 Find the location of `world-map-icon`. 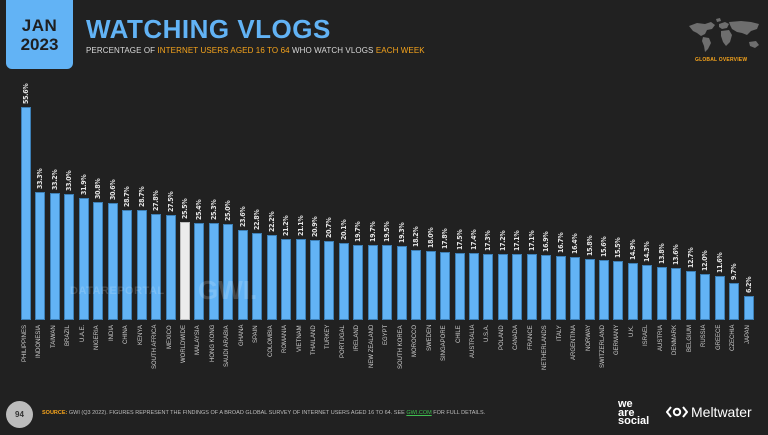

world-map-icon is located at coordinates (725, 41).